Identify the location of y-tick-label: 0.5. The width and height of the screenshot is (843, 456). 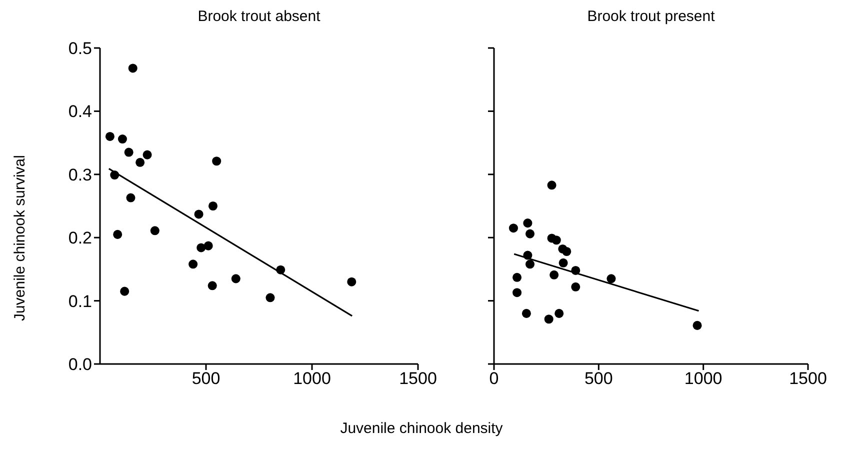
(80, 48).